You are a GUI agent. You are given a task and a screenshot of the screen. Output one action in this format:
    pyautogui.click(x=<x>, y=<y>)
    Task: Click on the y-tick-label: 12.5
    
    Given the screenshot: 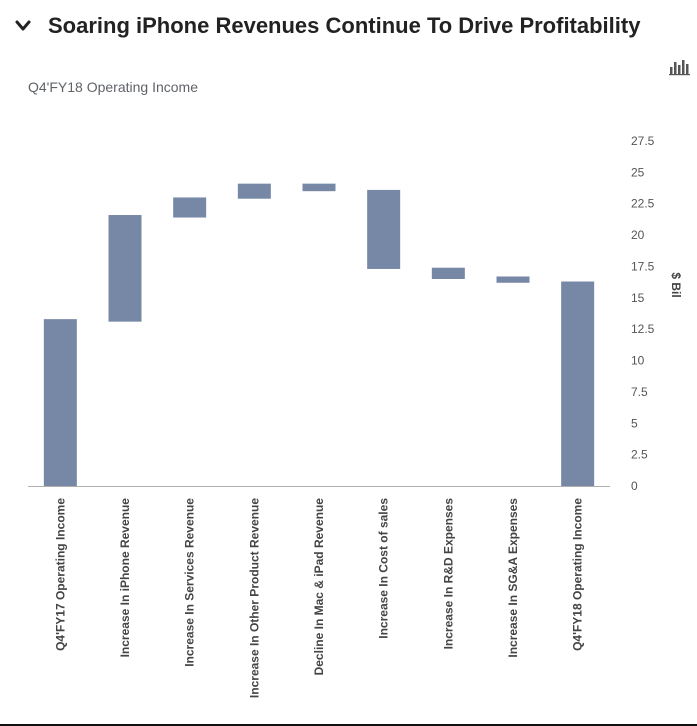 What is the action you would take?
    pyautogui.click(x=643, y=329)
    